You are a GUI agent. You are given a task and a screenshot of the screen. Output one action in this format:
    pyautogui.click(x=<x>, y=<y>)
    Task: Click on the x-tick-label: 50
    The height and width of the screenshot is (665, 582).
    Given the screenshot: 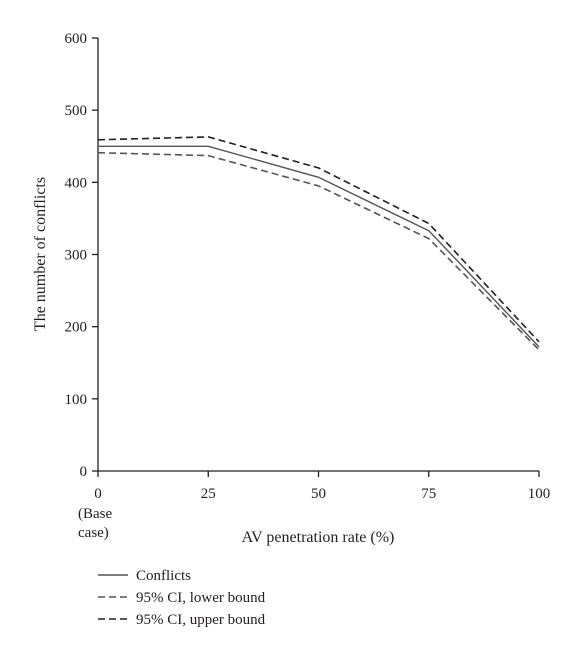 What is the action you would take?
    pyautogui.click(x=318, y=494)
    